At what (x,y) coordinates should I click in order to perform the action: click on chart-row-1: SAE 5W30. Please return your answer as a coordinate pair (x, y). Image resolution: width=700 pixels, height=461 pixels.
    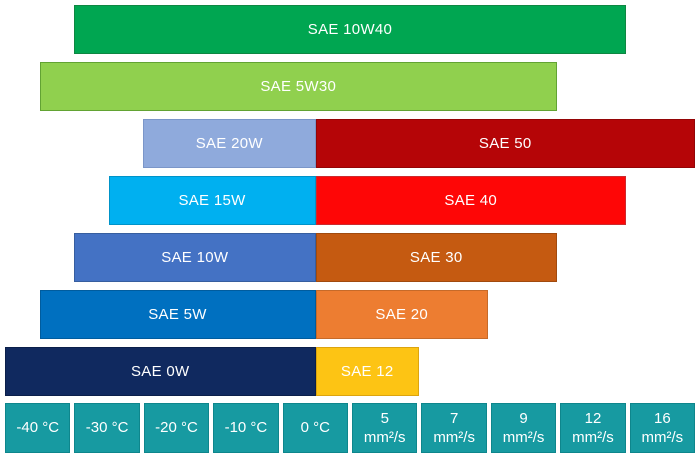
    Looking at the image, I should click on (350, 86).